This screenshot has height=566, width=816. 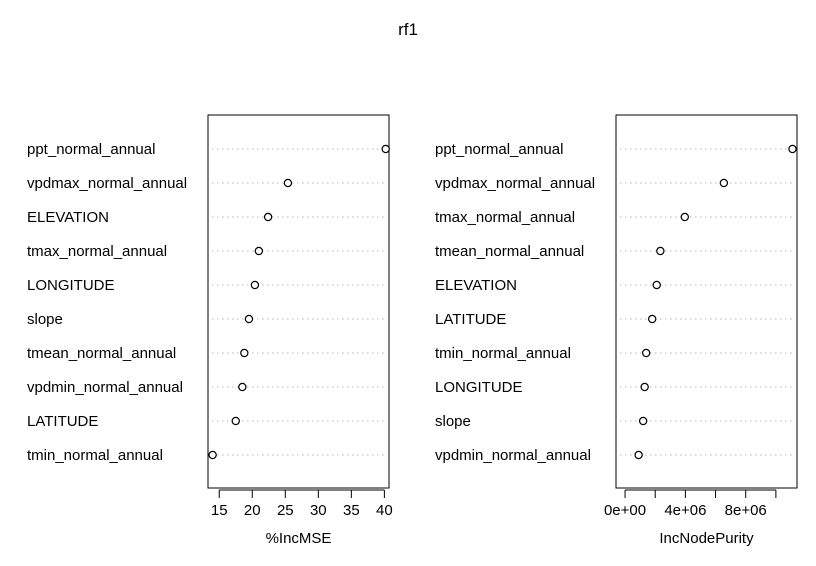 I want to click on x-tick-label: 0e+00, so click(x=625, y=510).